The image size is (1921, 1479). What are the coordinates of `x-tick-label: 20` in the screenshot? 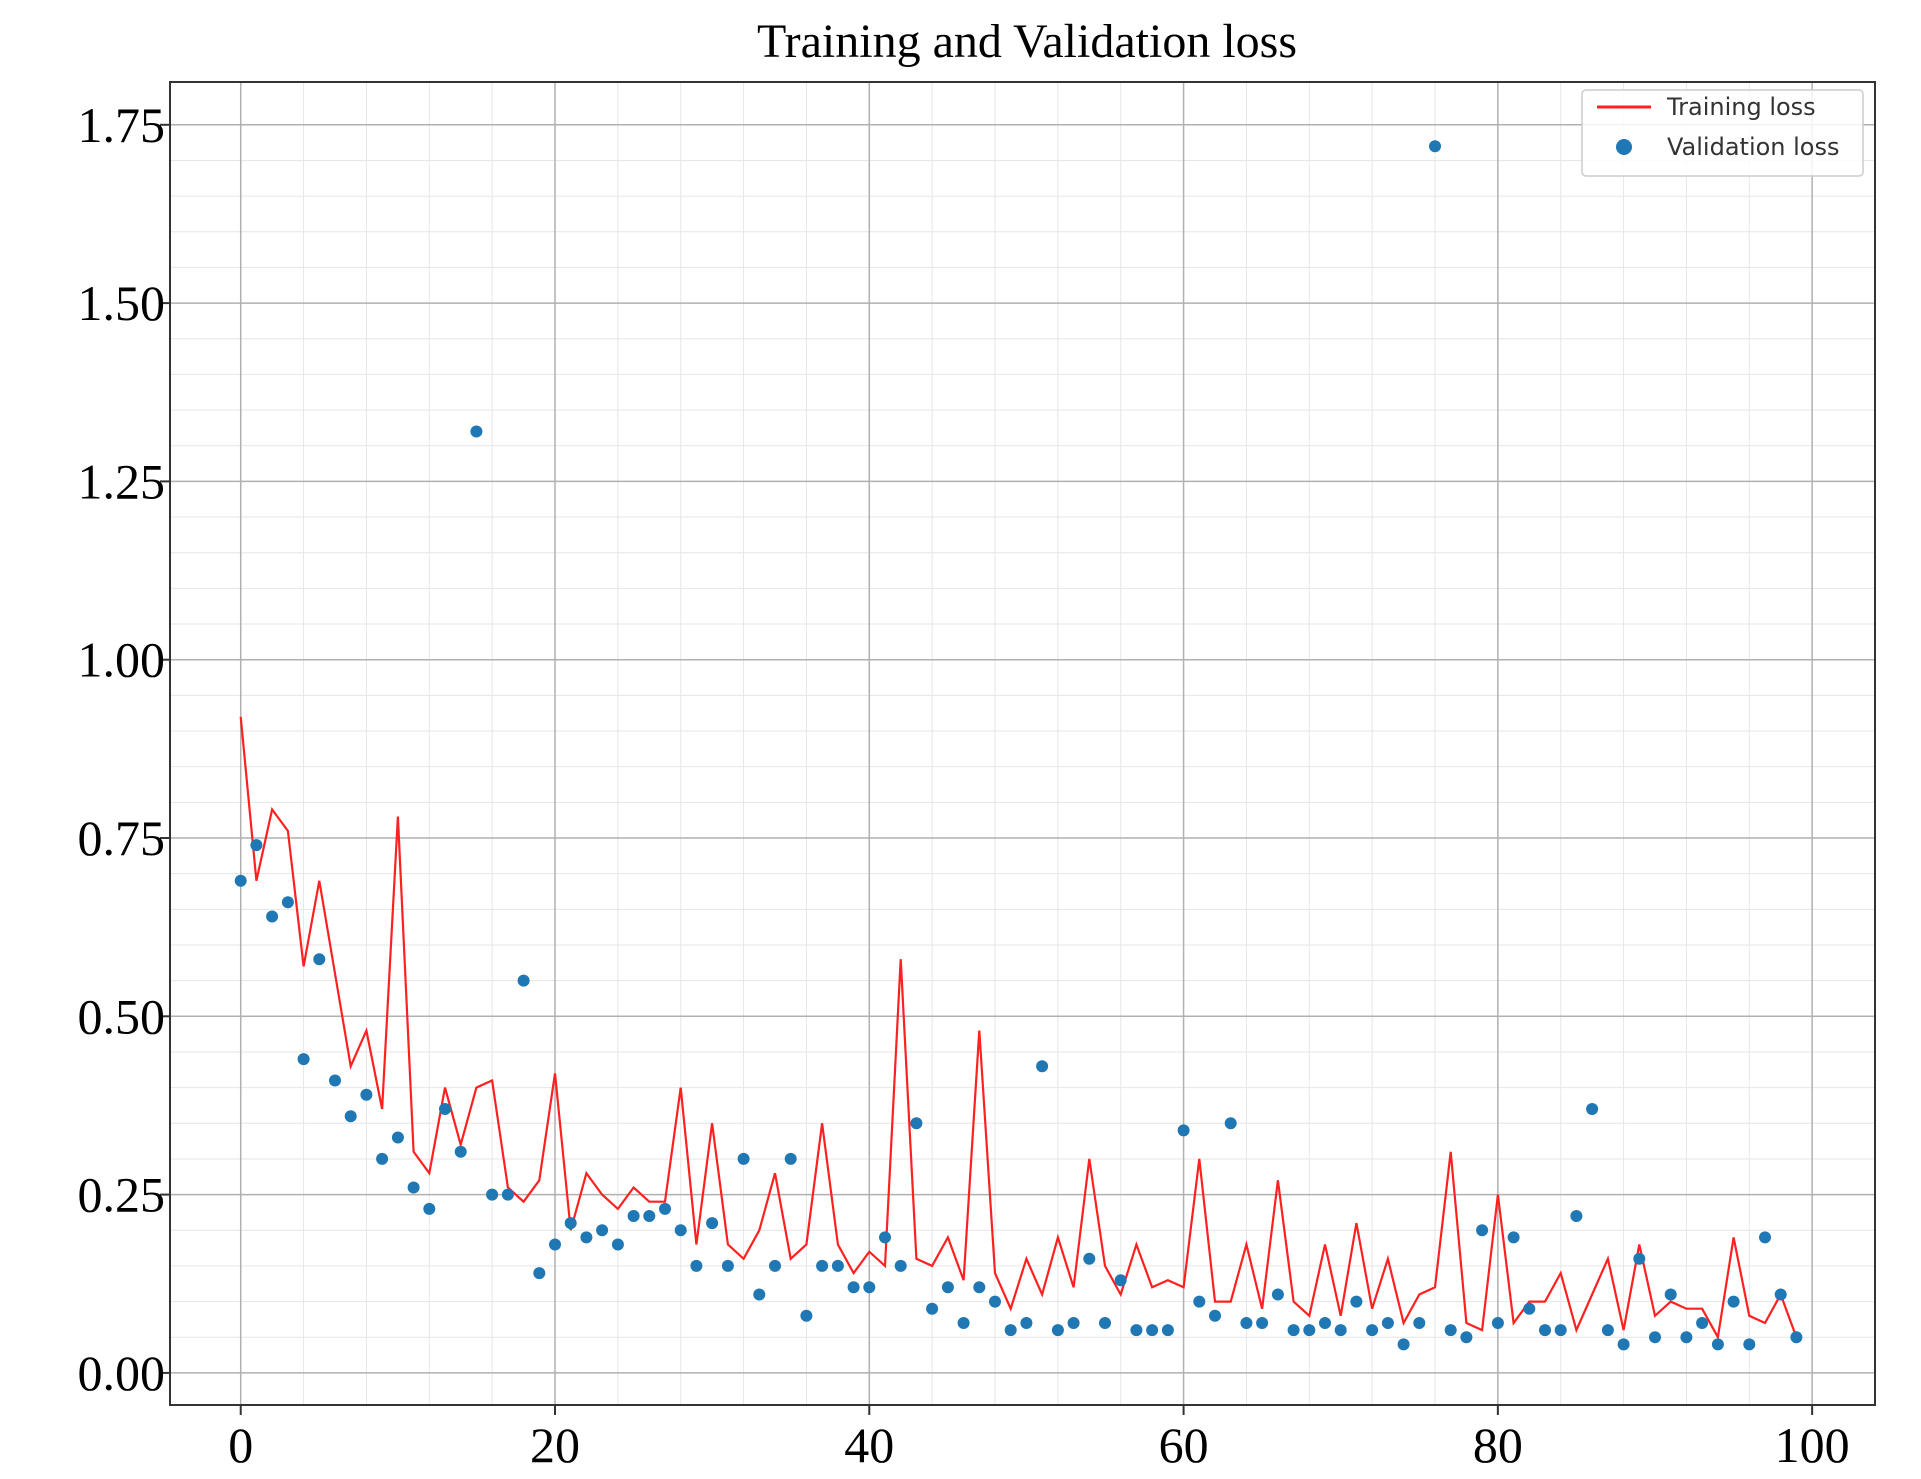 It's located at (555, 1445).